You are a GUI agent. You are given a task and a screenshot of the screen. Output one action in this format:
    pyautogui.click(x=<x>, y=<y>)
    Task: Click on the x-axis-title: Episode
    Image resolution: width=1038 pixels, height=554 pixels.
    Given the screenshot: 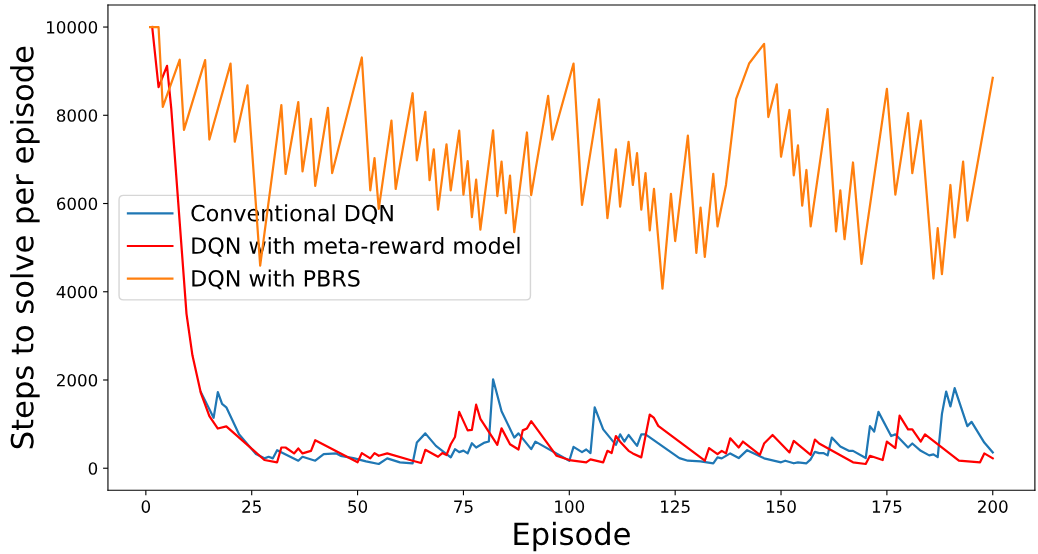 What is the action you would take?
    pyautogui.click(x=572, y=536)
    